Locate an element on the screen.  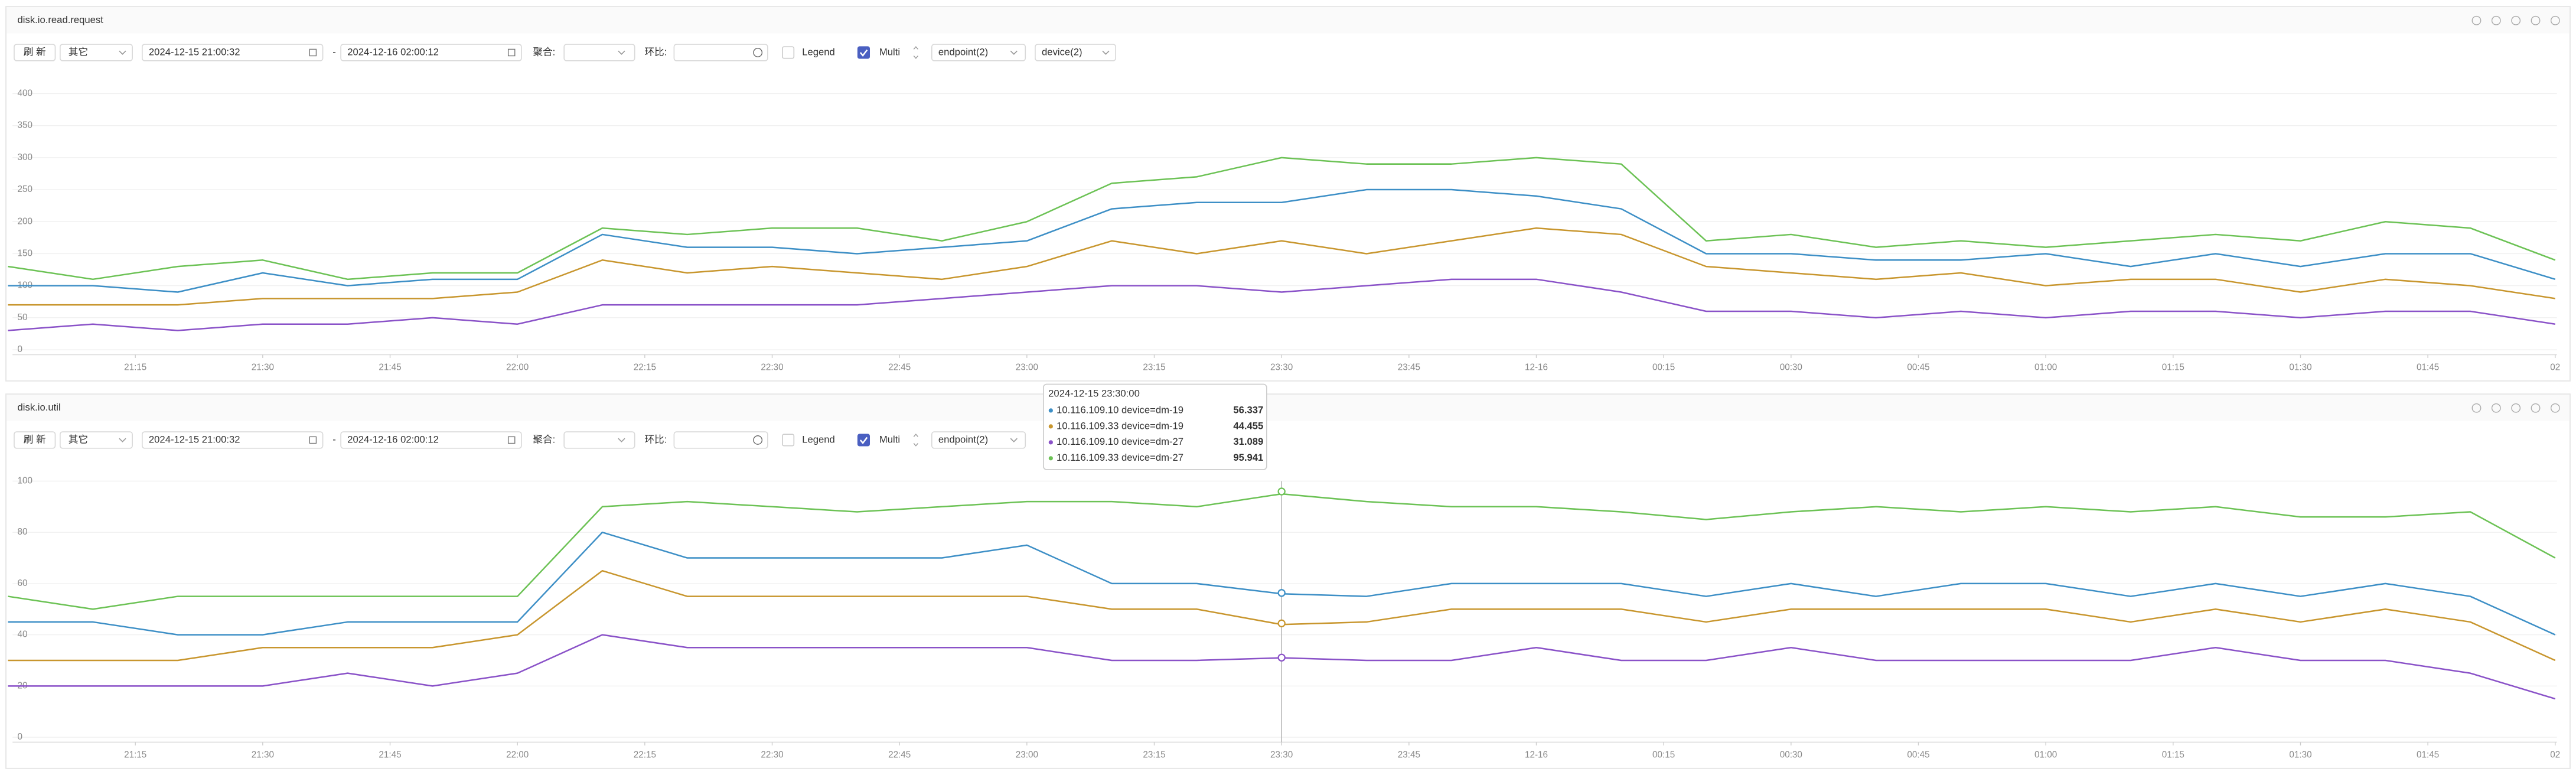
tooltip-time: 2024-12-15 23:30:00 is located at coordinates (1094, 393).